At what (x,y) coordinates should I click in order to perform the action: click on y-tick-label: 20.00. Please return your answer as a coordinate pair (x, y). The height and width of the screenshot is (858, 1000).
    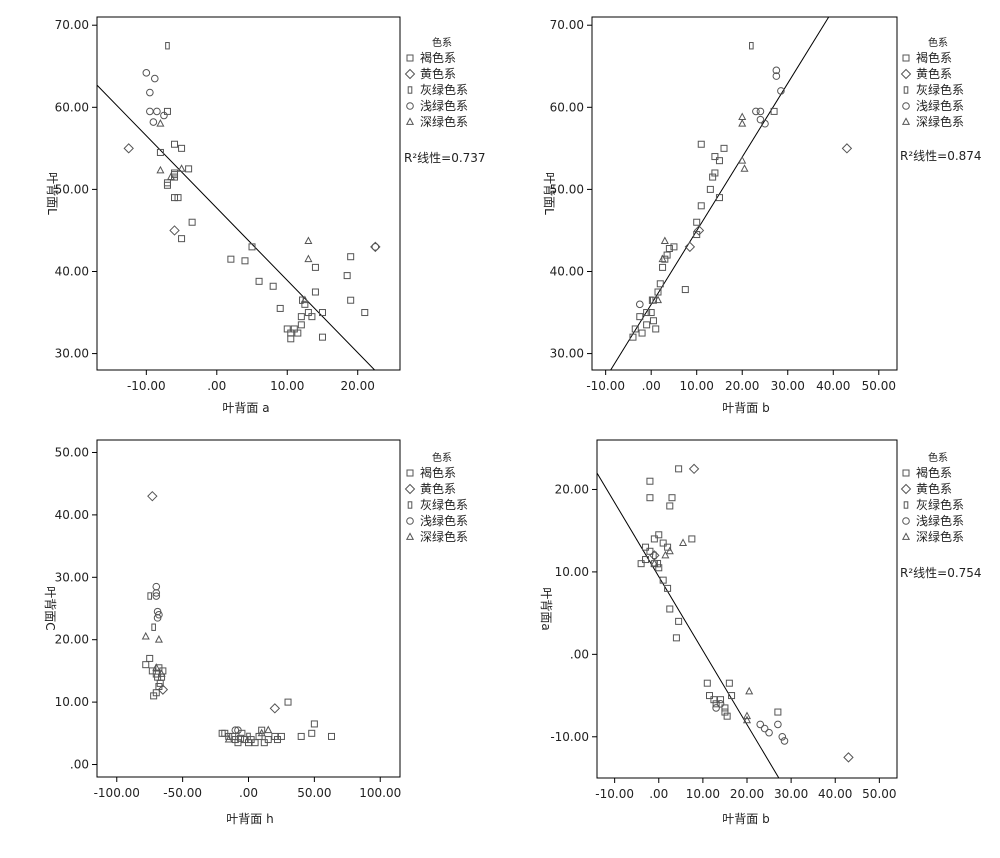
    Looking at the image, I should click on (572, 489).